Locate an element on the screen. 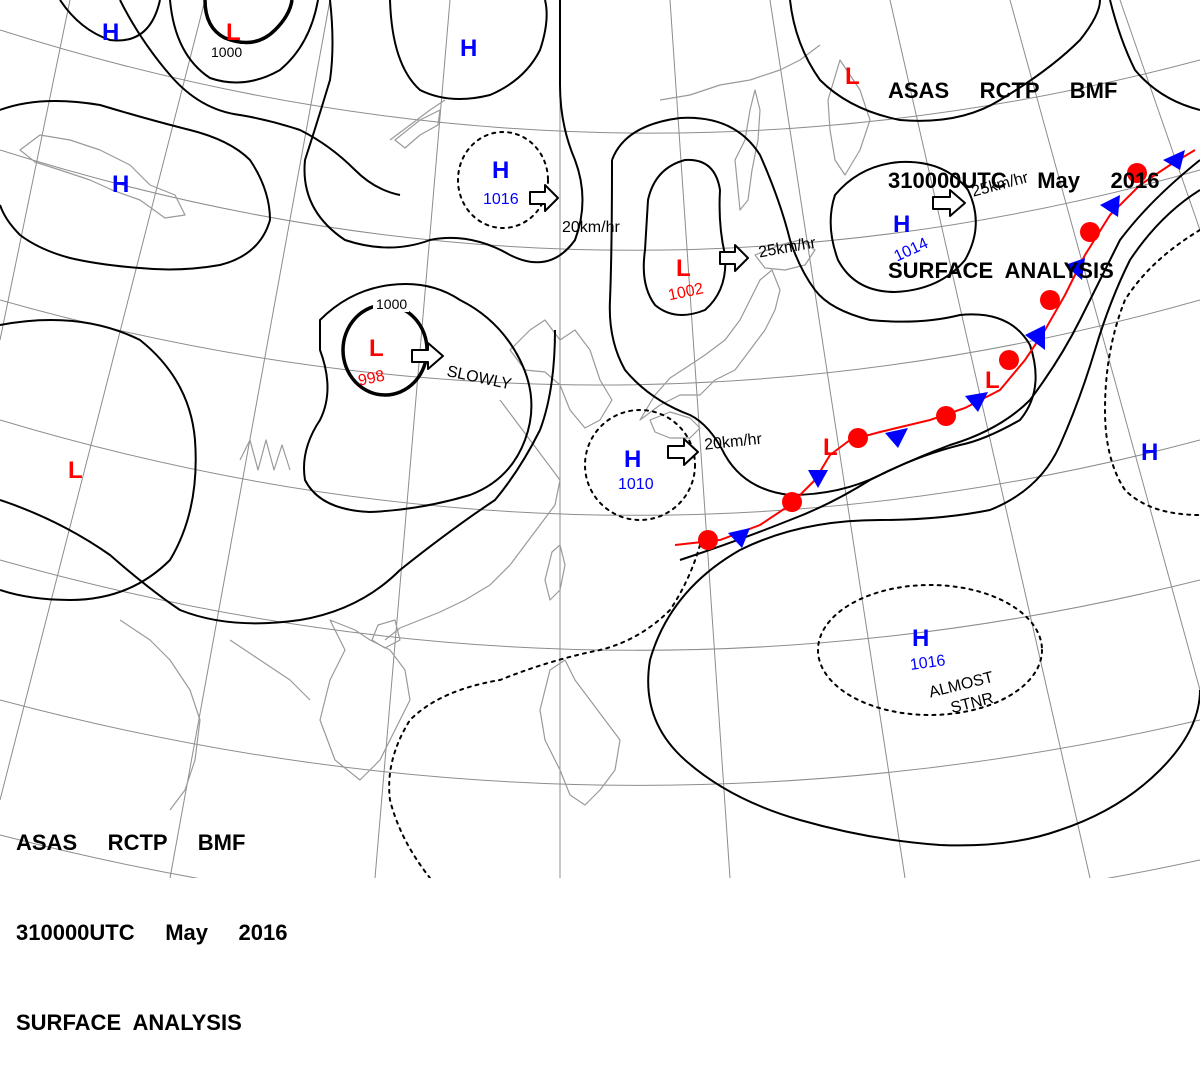 The width and height of the screenshot is (1200, 1068). isobar-labels: 1000 1000 is located at coordinates (308, 178).